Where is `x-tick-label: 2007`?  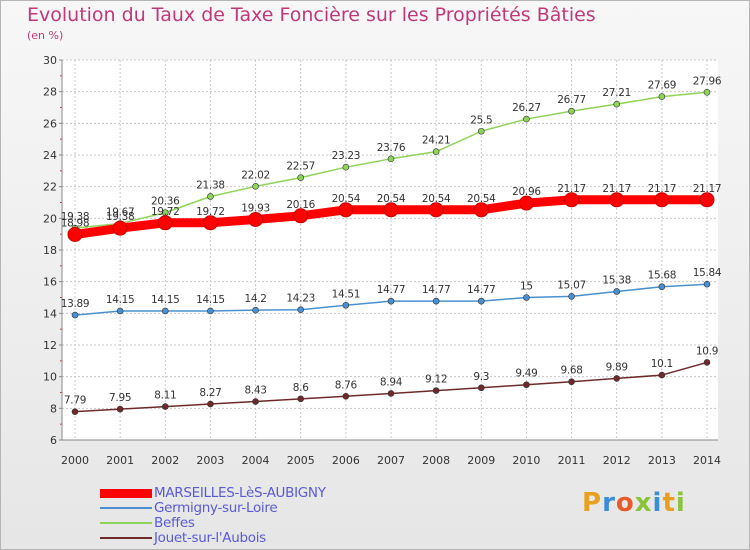 x-tick-label: 2007 is located at coordinates (391, 460).